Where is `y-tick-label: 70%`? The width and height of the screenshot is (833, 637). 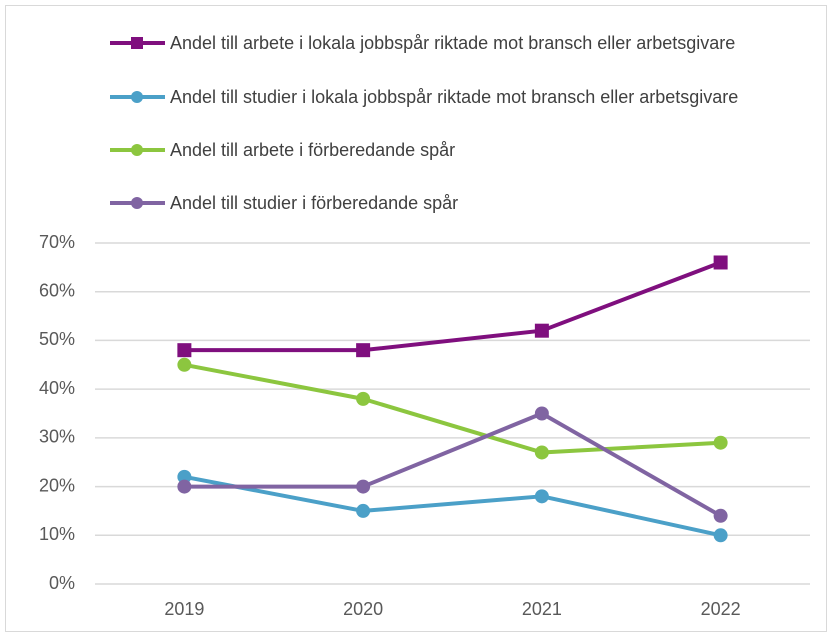
y-tick-label: 70% is located at coordinates (57, 242).